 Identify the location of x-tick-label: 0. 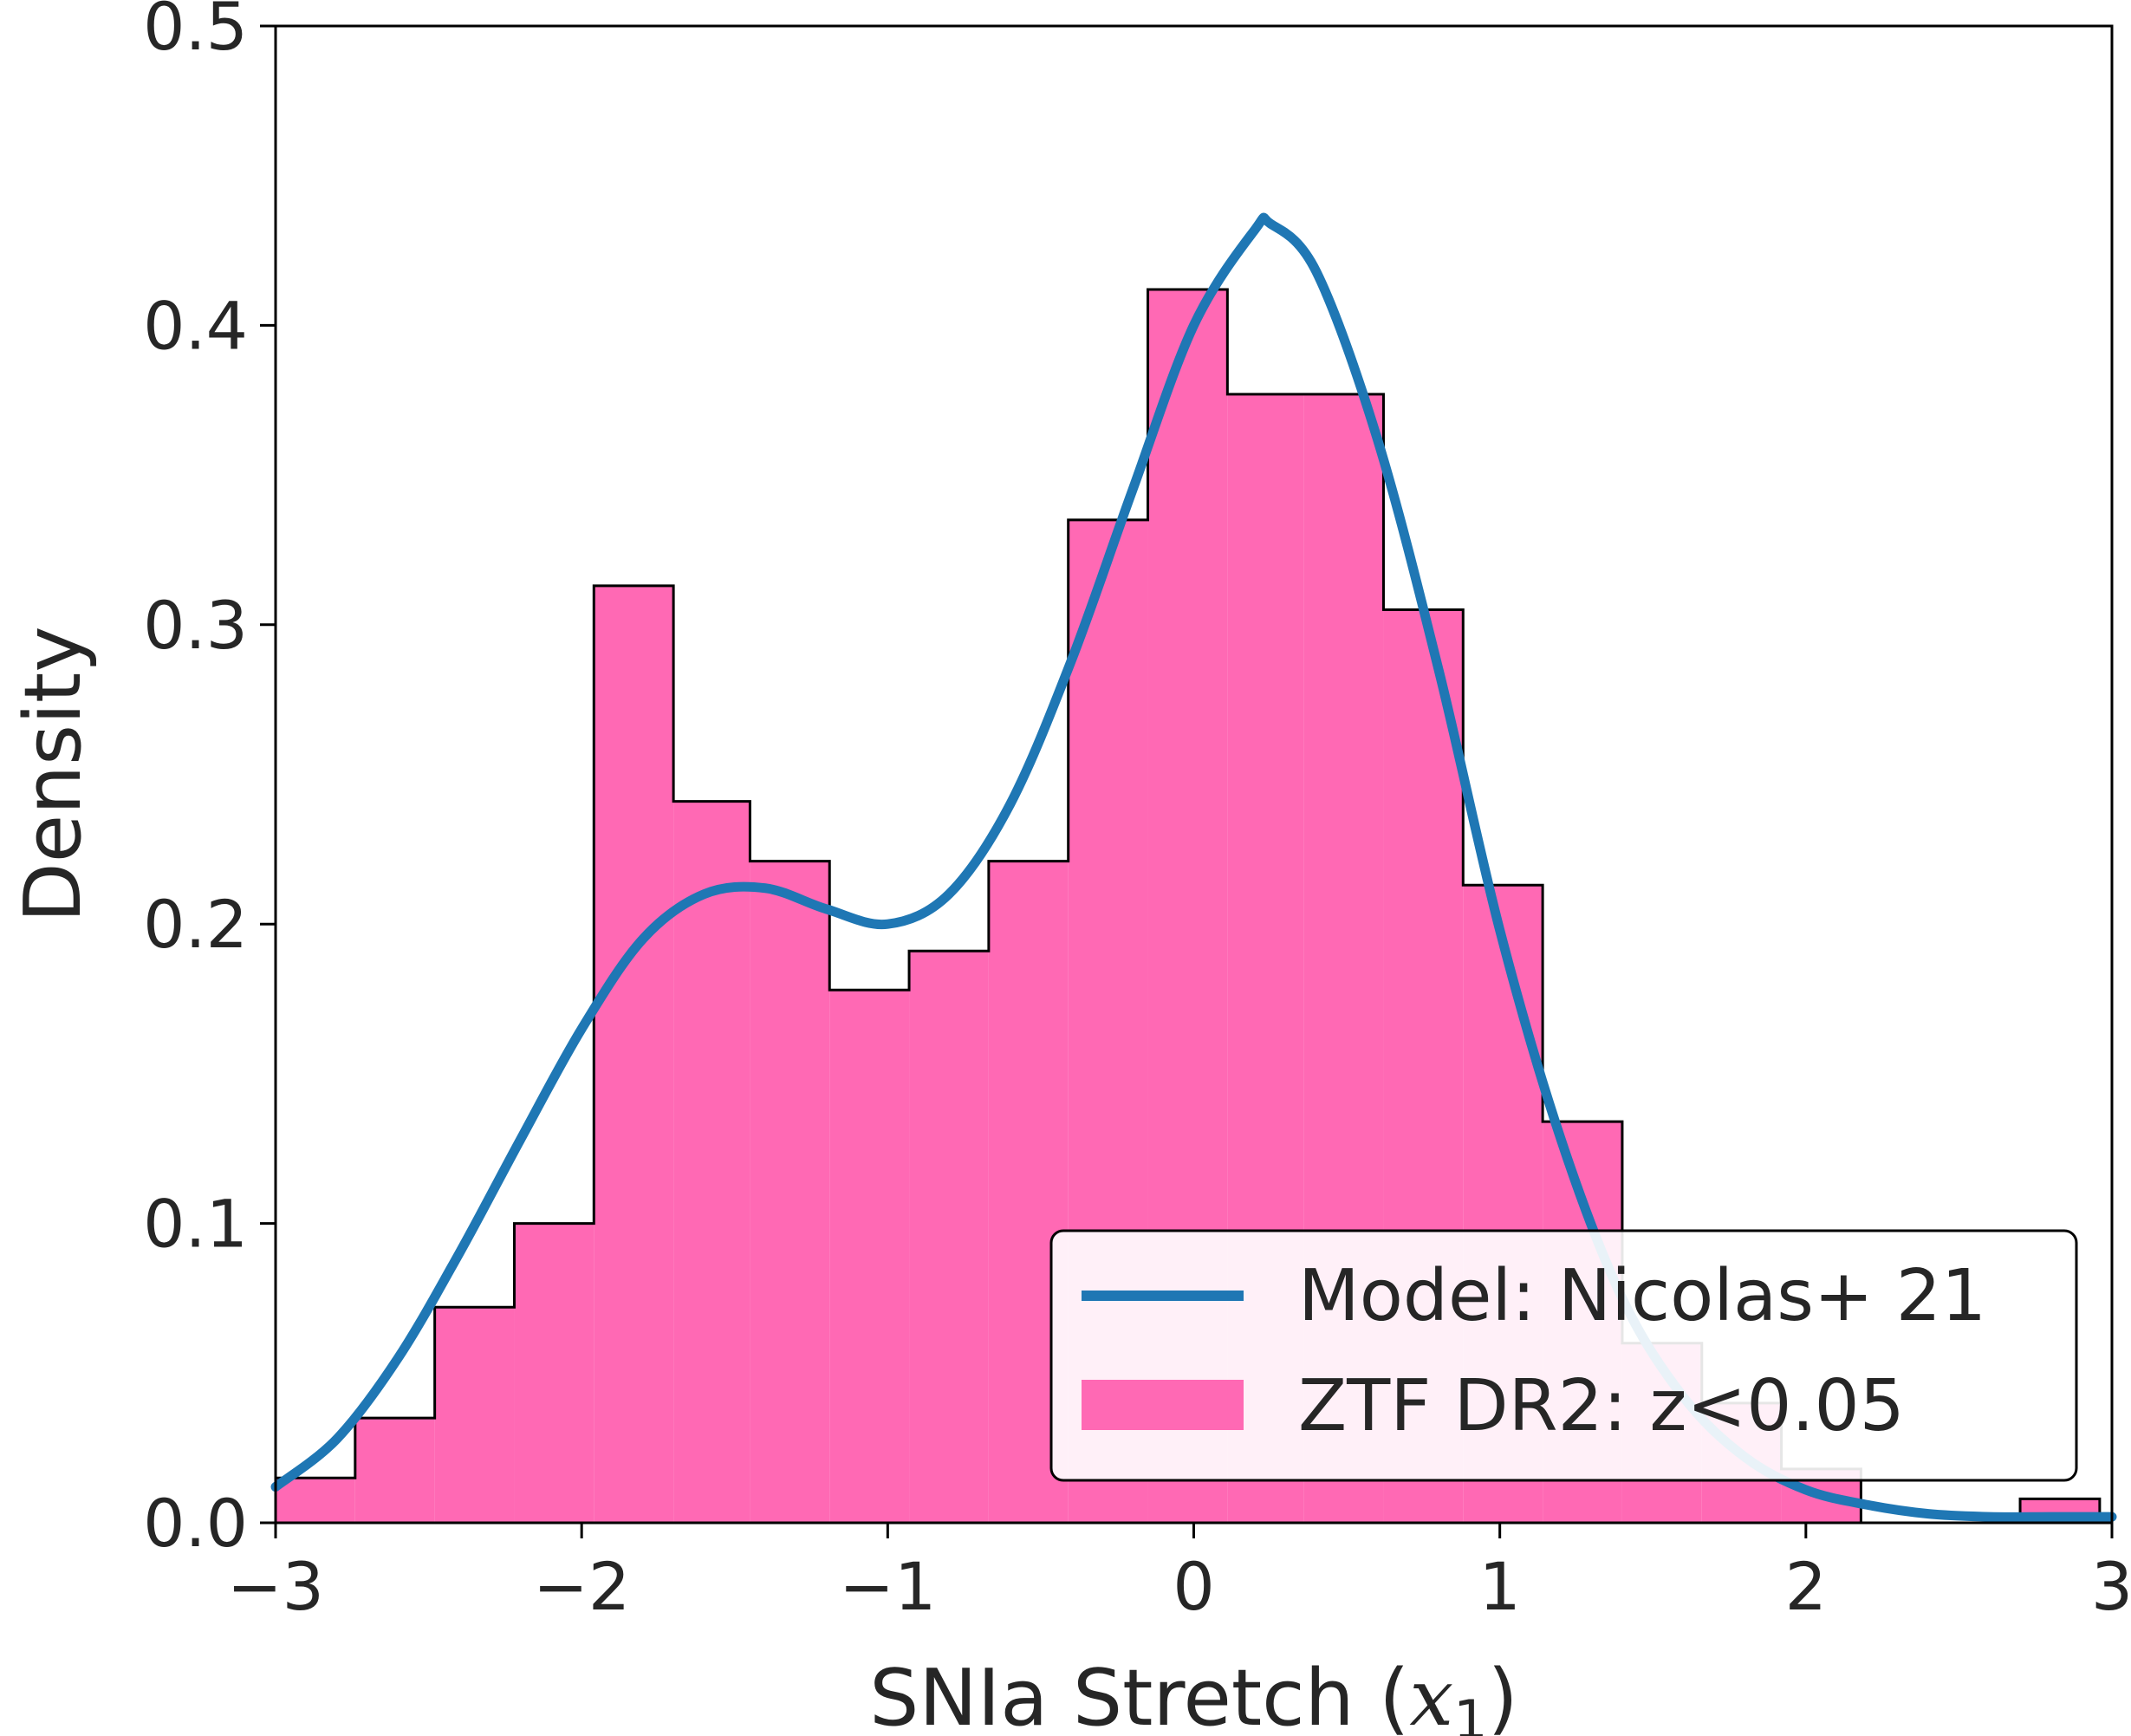
(1193, 1587).